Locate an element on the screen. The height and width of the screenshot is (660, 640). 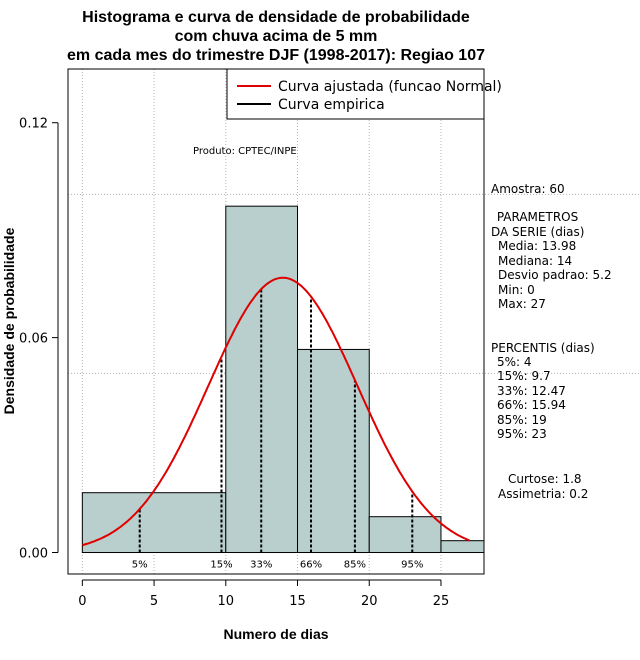
params-header-1: PARAMETROS is located at coordinates (535, 217).